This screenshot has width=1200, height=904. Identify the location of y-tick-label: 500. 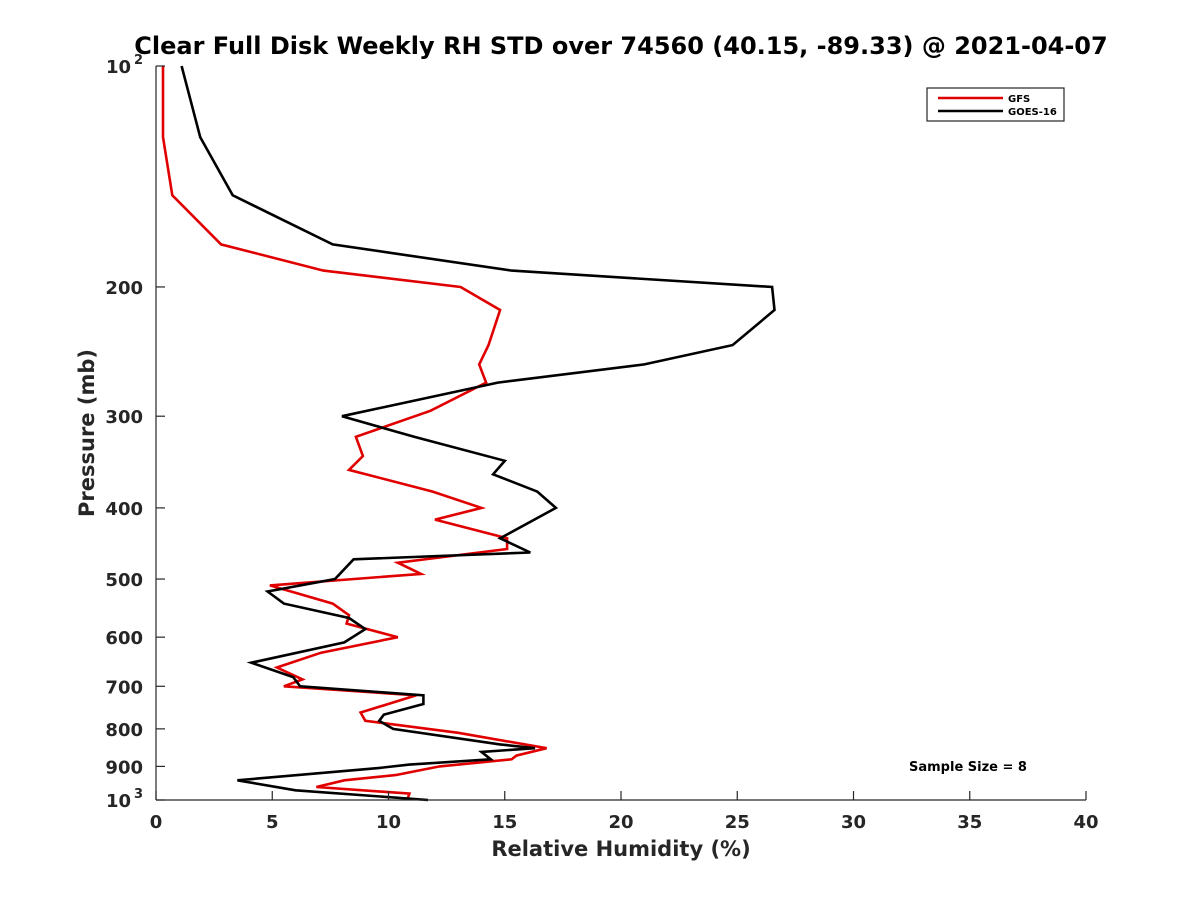
(124, 580).